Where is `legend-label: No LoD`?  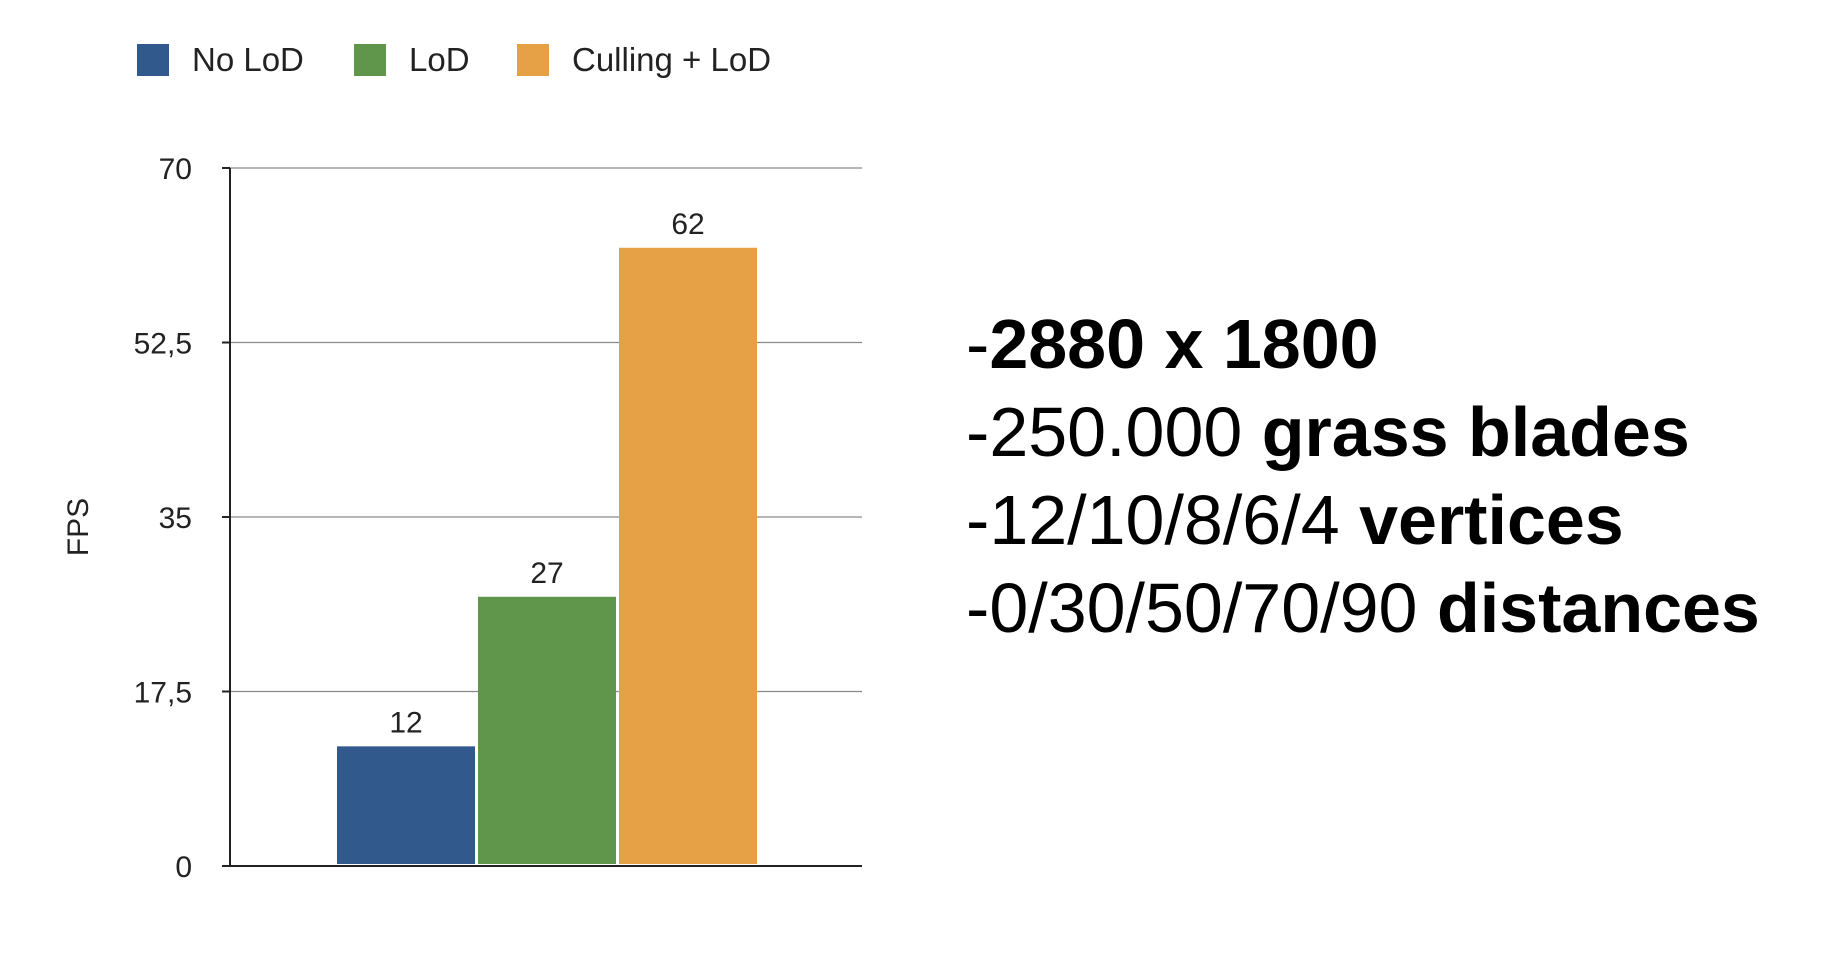 legend-label: No LoD is located at coordinates (248, 59).